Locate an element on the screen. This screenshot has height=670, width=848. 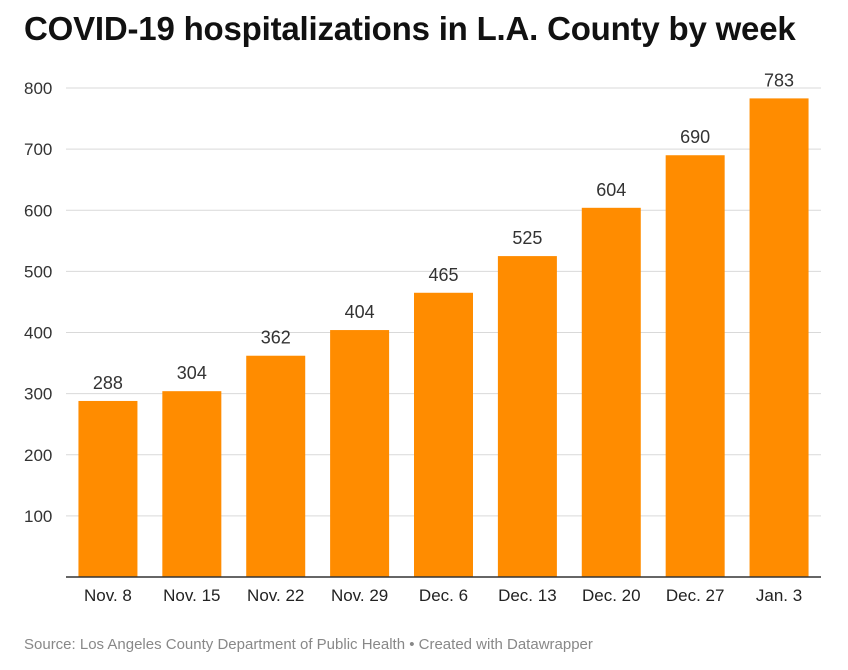
bar-value-label: 690 is located at coordinates (695, 137).